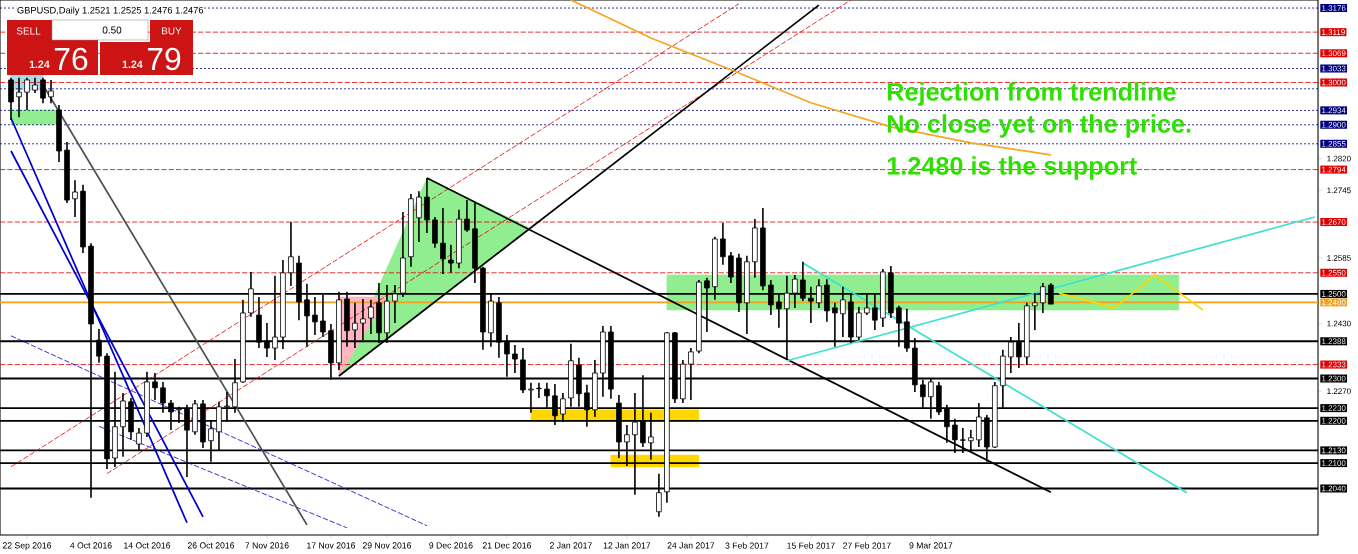  I want to click on x-tick-label: 14 Oct 2016, so click(147, 545).